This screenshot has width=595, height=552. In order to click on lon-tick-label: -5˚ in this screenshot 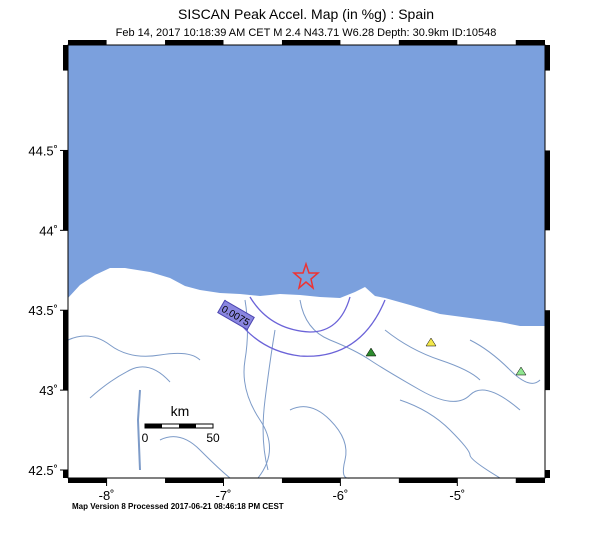, I will do `click(457, 495)`.